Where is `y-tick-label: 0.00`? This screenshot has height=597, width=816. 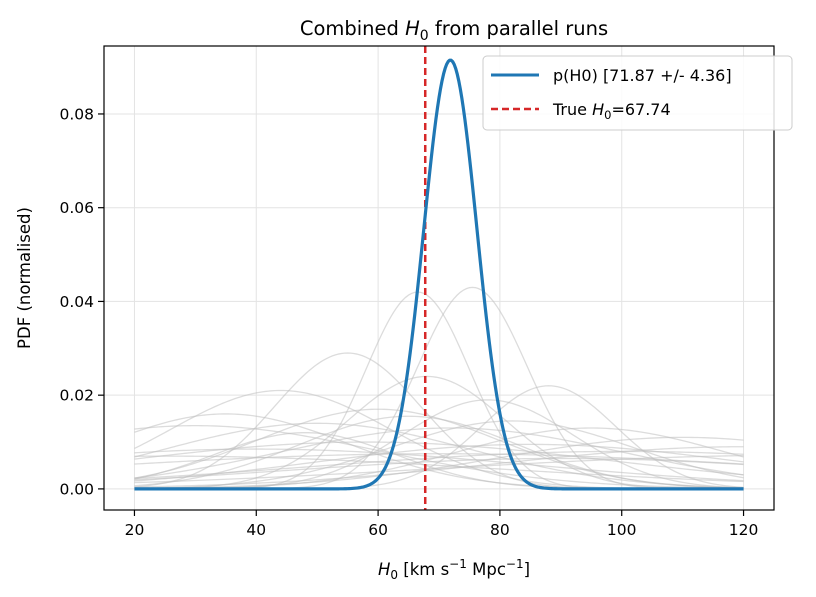 y-tick-label: 0.00 is located at coordinates (76, 489).